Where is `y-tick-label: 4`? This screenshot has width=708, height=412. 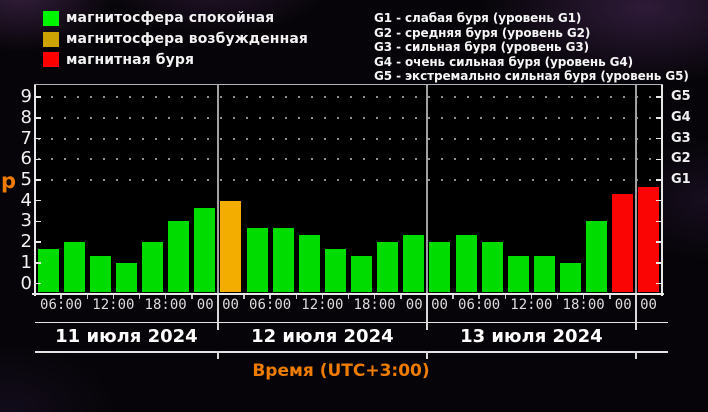 y-tick-label: 4 is located at coordinates (26, 200).